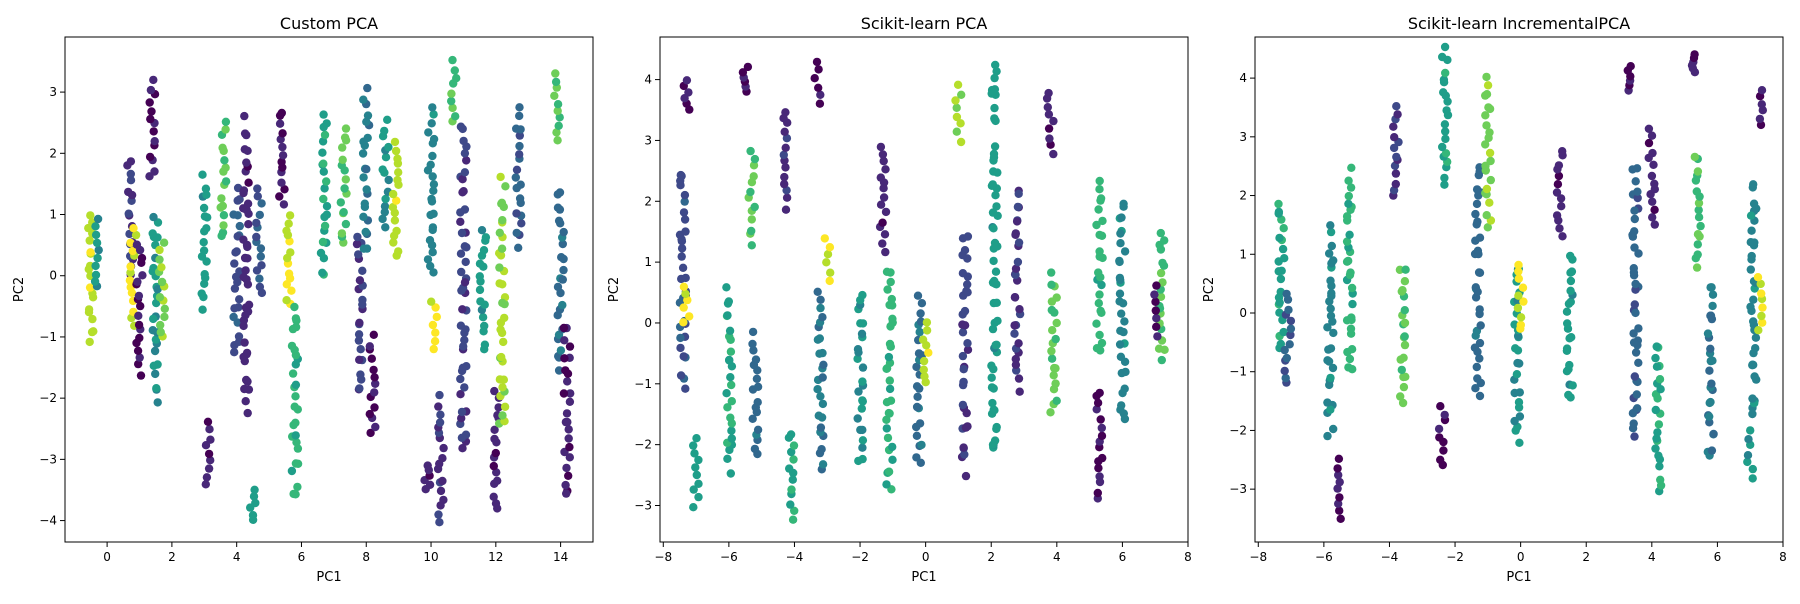  Describe the element at coordinates (53, 276) in the screenshot. I see `y-tick-label: 0` at that location.